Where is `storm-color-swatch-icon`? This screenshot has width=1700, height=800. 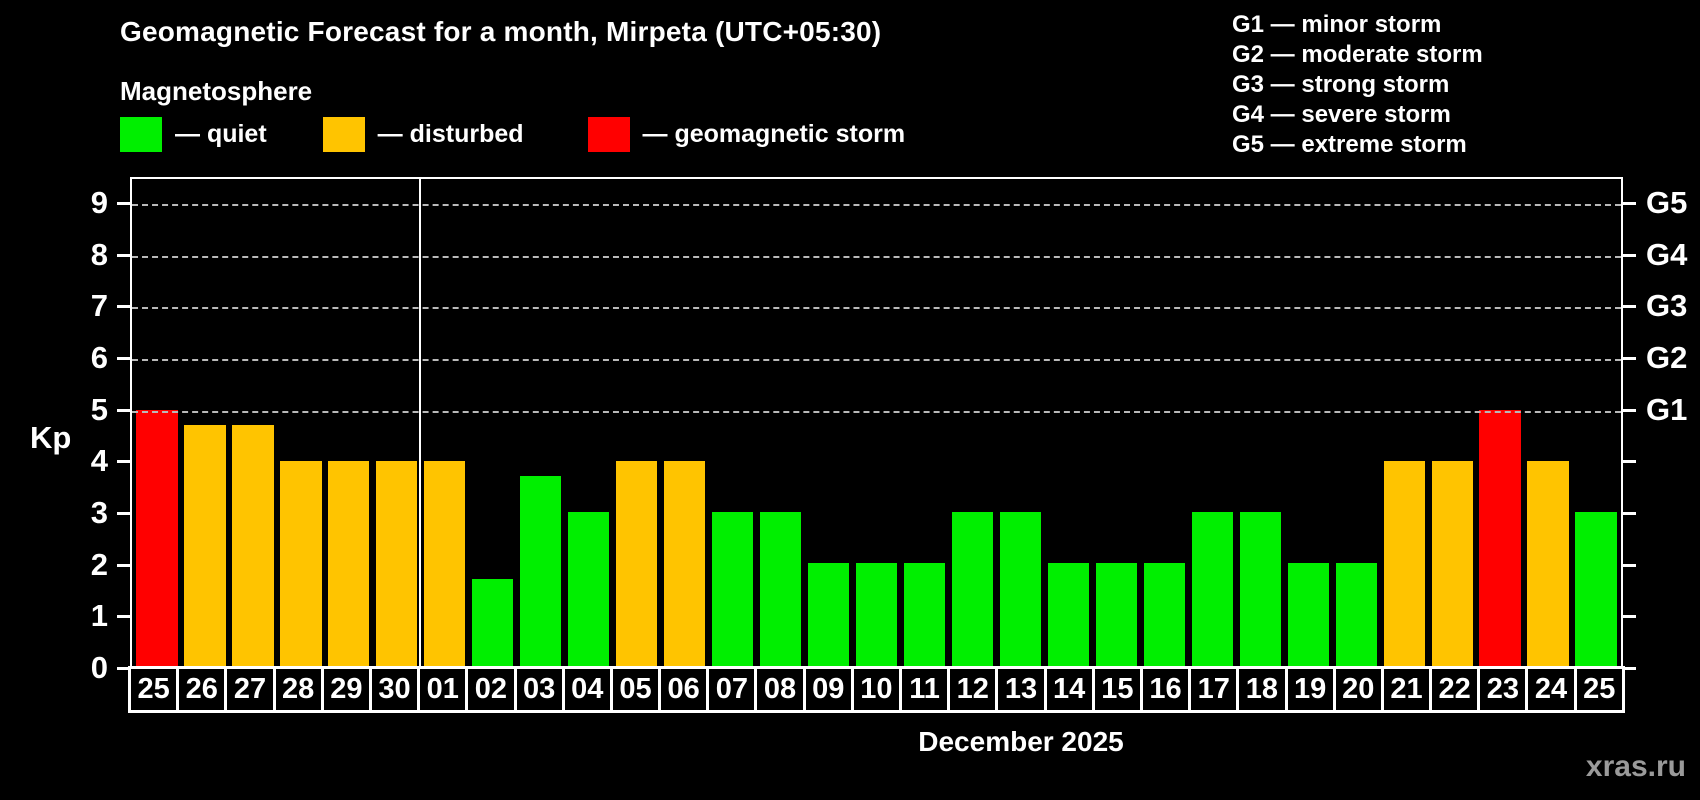
storm-color-swatch-icon is located at coordinates (608, 134).